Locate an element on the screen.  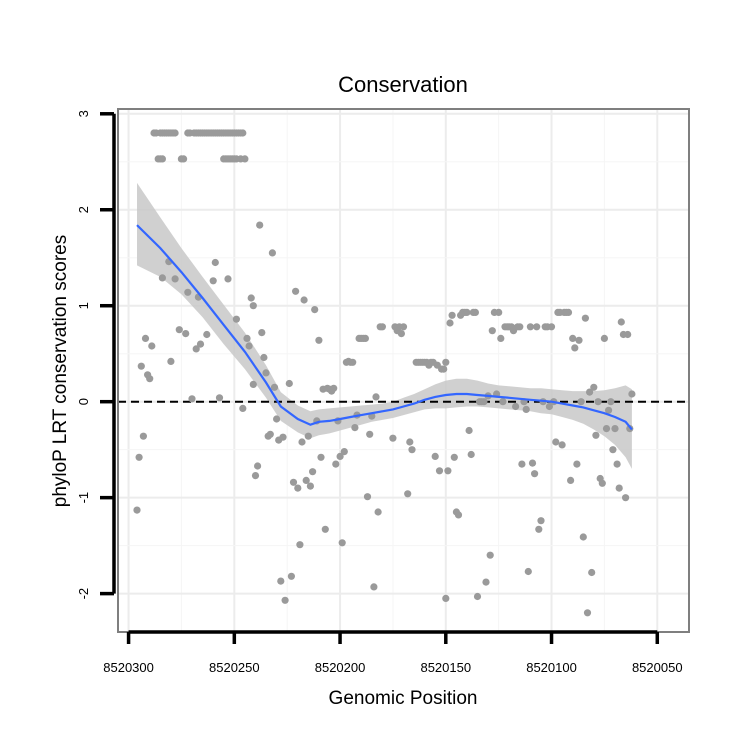
x-tick-label: 8520100 is located at coordinates (551, 667).